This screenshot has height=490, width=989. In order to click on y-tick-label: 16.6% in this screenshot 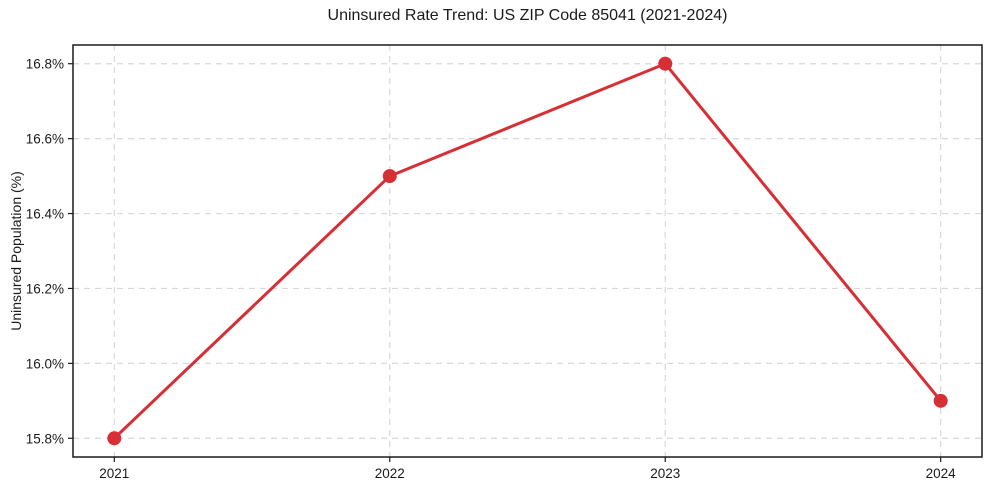, I will do `click(45, 139)`.